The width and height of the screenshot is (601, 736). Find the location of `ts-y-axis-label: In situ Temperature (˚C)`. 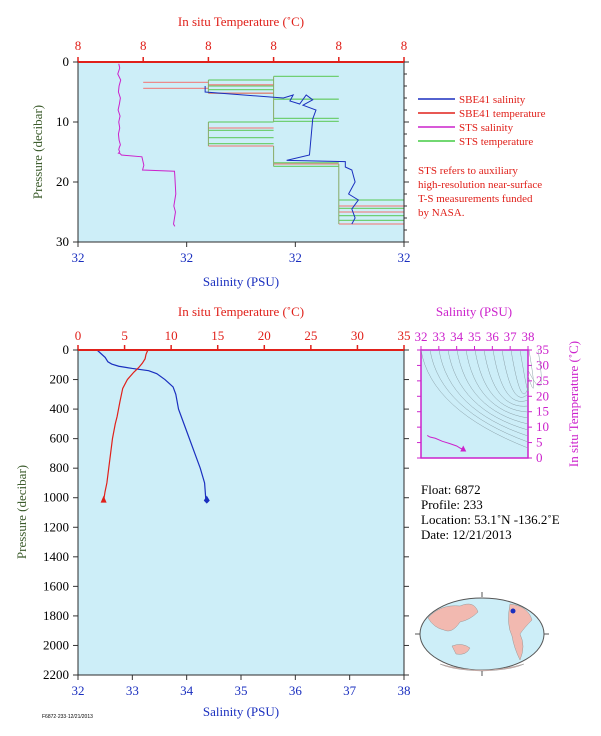

ts-y-axis-label: In situ Temperature (˚C) is located at coordinates (573, 404).